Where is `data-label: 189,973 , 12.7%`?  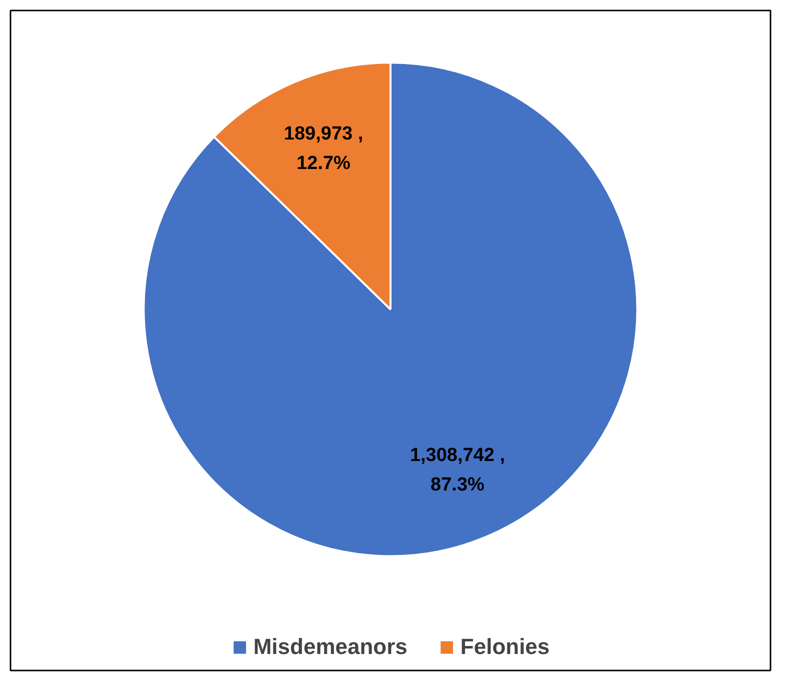
data-label: 189,973 , 12.7% is located at coordinates (324, 148).